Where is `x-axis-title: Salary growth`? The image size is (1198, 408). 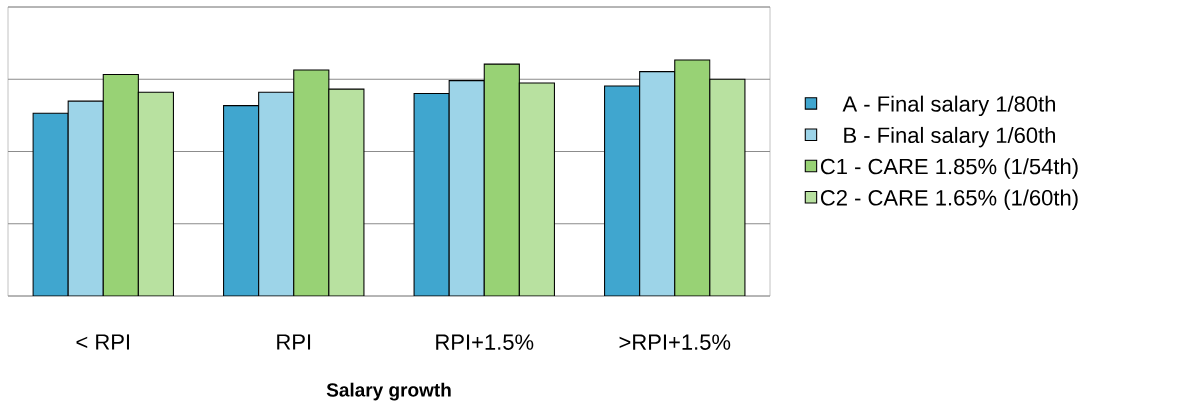 x-axis-title: Salary growth is located at coordinates (388, 391).